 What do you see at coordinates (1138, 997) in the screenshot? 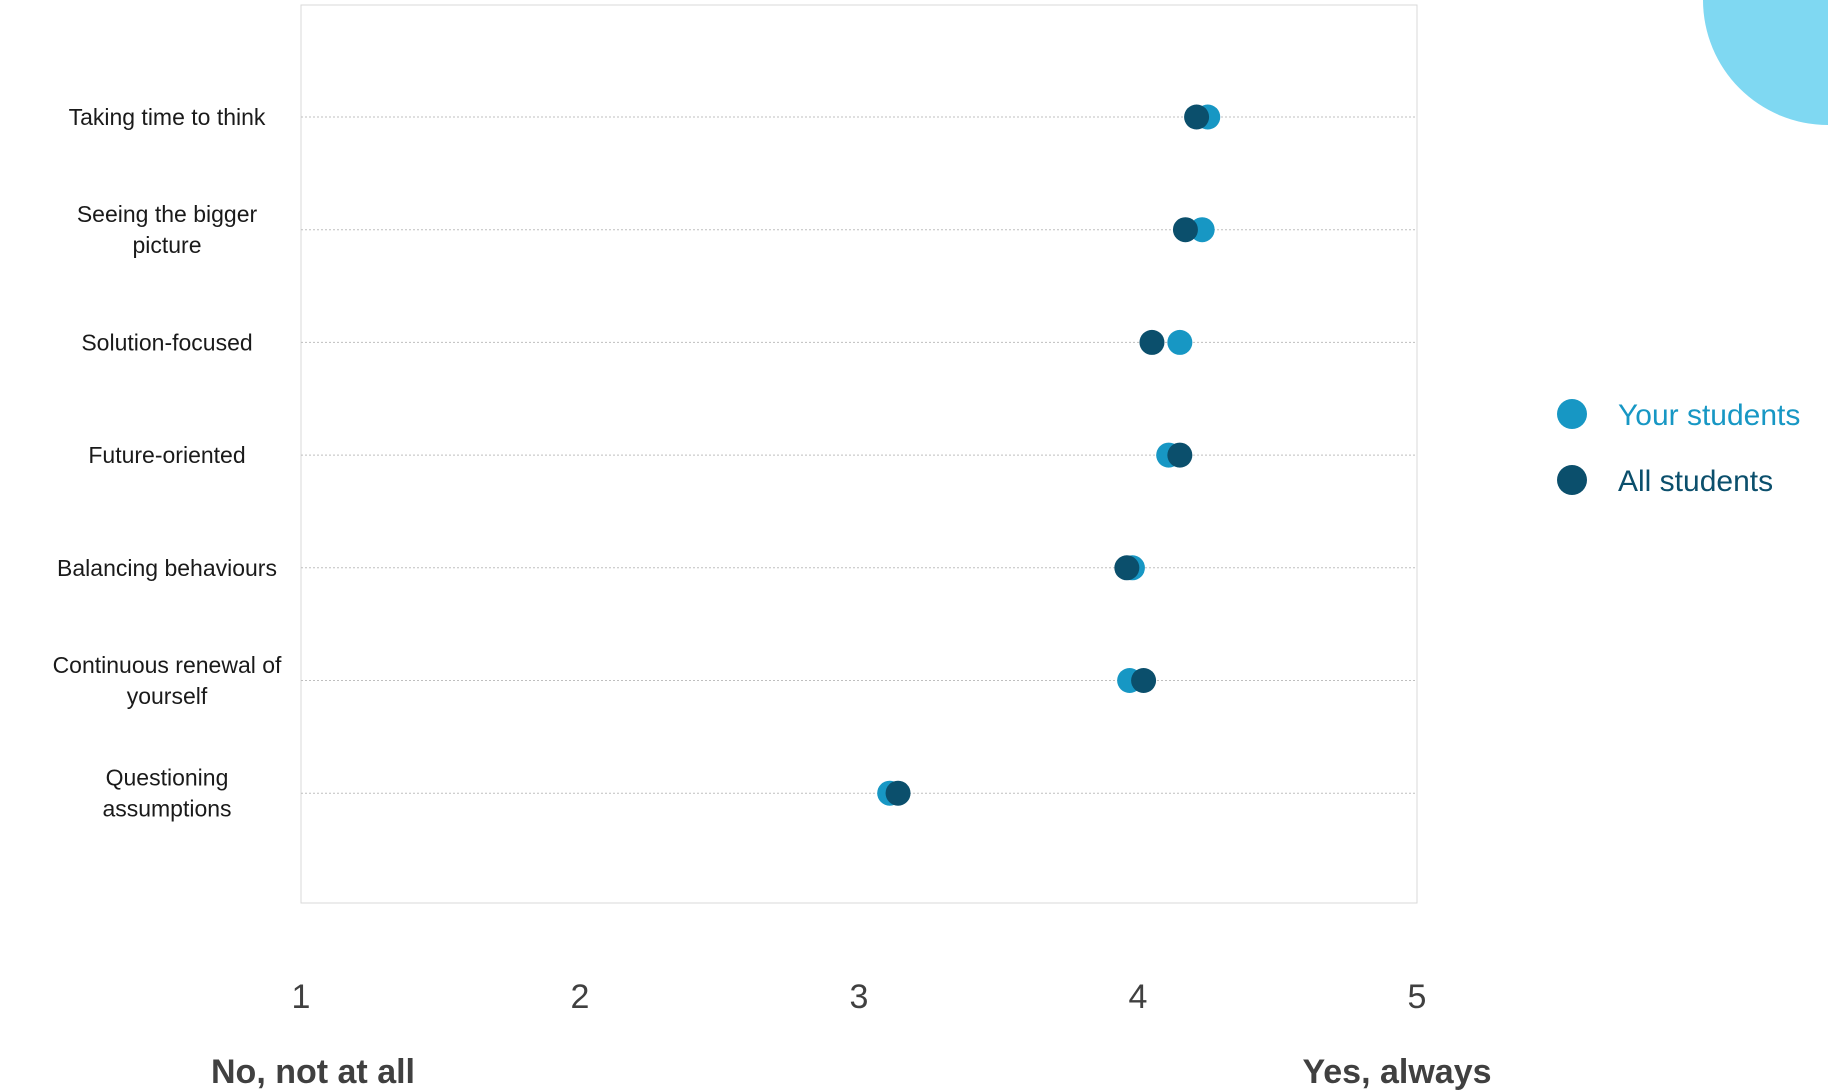
I see `x-tick-label: 4` at bounding box center [1138, 997].